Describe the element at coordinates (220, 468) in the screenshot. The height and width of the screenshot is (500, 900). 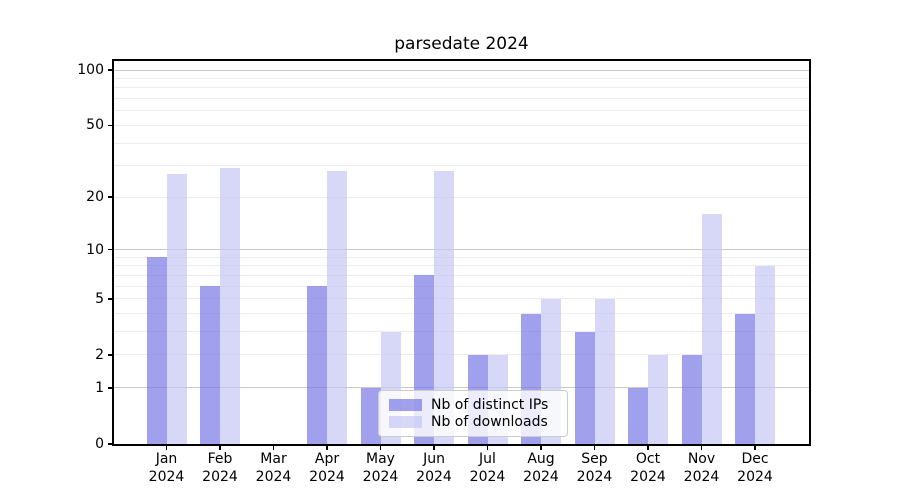
I see `x-tick-label-feb: Feb 2024` at that location.